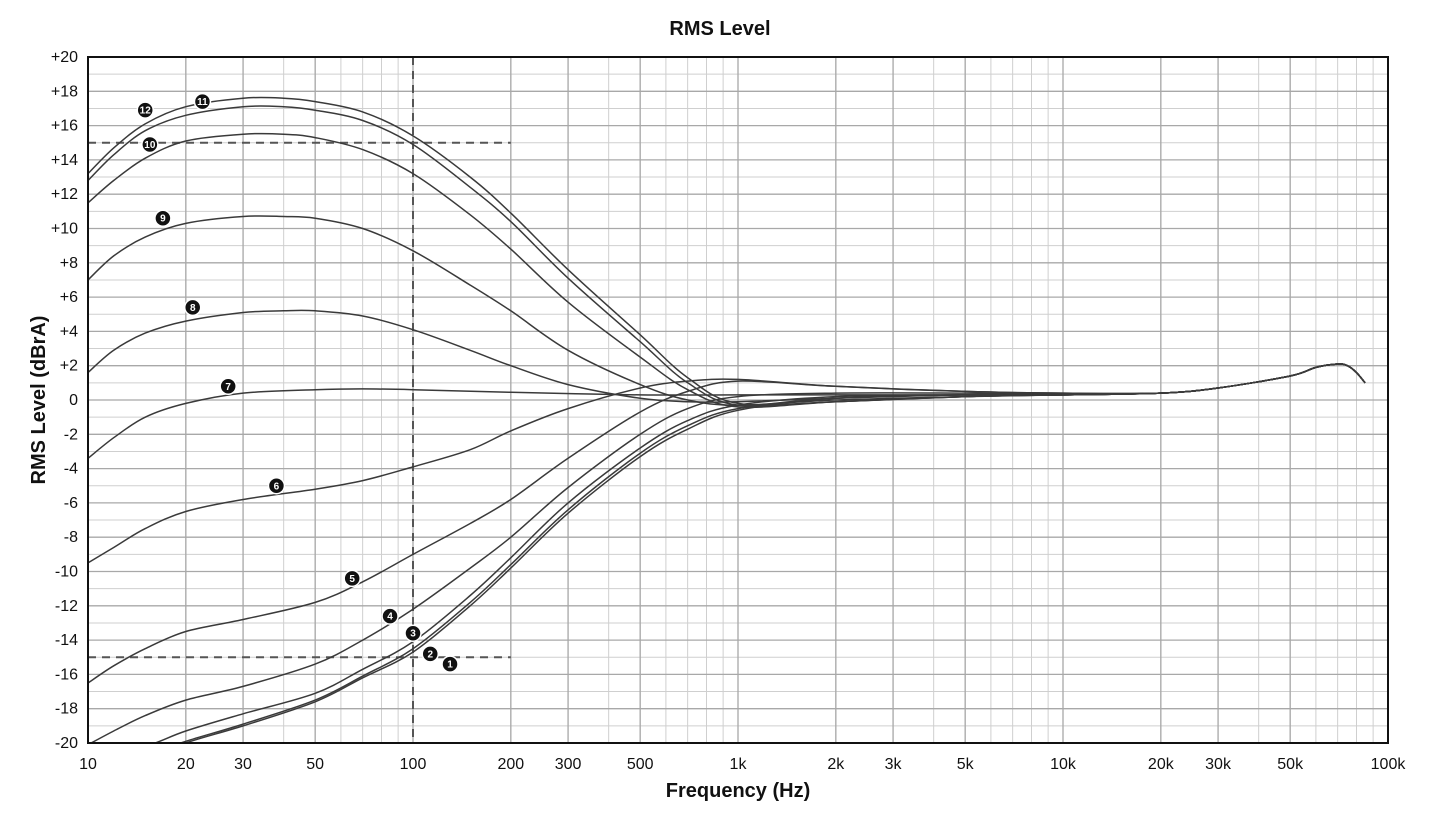 The image size is (1440, 823). I want to click on x-tick-label: 10k, so click(1063, 764).